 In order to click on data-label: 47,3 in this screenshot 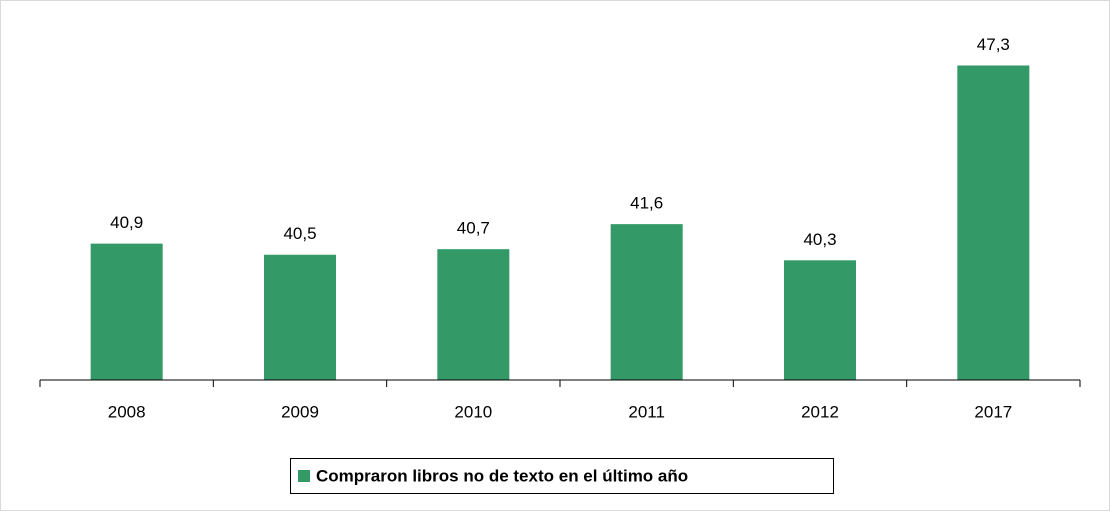, I will do `click(993, 44)`.